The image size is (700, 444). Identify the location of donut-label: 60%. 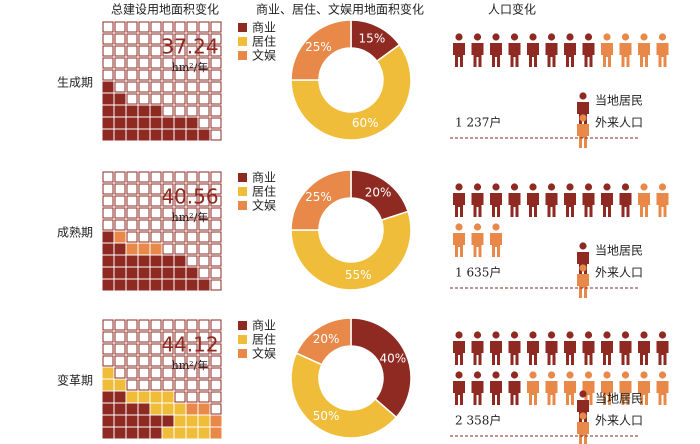
(365, 123).